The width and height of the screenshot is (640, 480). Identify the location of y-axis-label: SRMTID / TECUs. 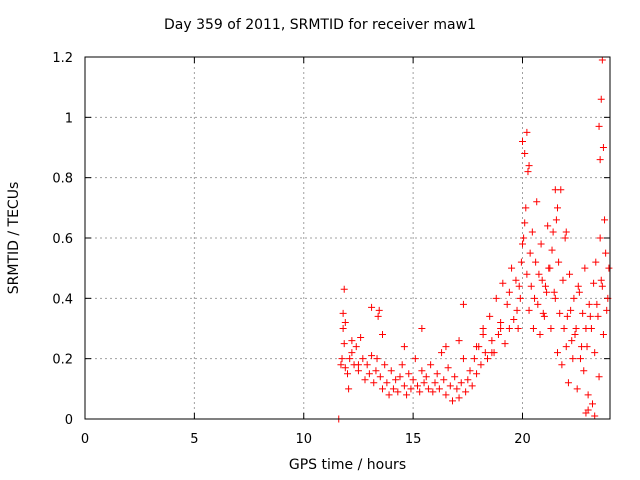
(14, 238).